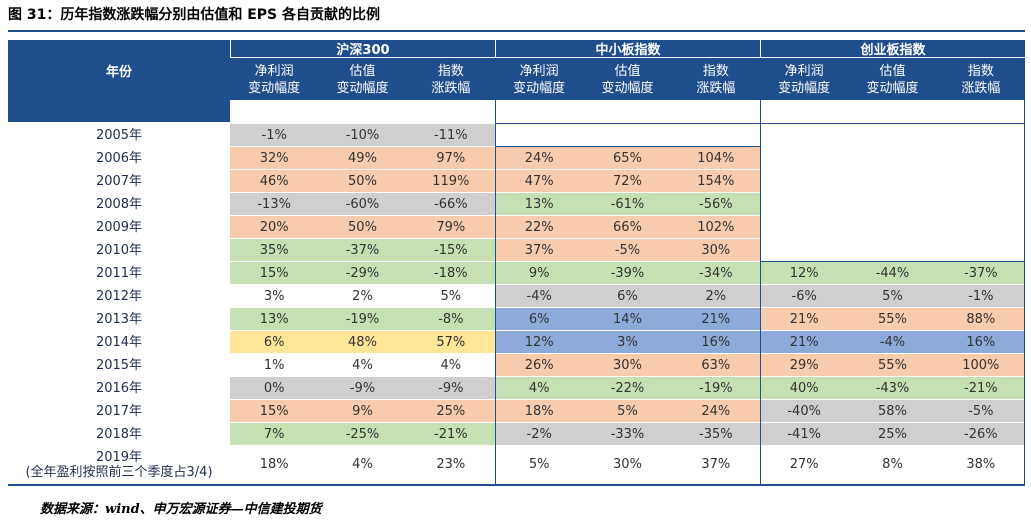 The width and height of the screenshot is (1031, 521). What do you see at coordinates (119, 227) in the screenshot?
I see `year-cell: 2009年` at bounding box center [119, 227].